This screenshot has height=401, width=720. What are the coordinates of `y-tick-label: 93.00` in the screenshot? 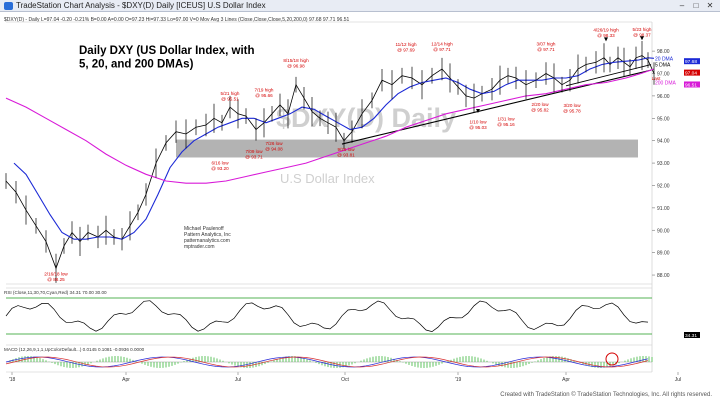 It's located at (663, 164).